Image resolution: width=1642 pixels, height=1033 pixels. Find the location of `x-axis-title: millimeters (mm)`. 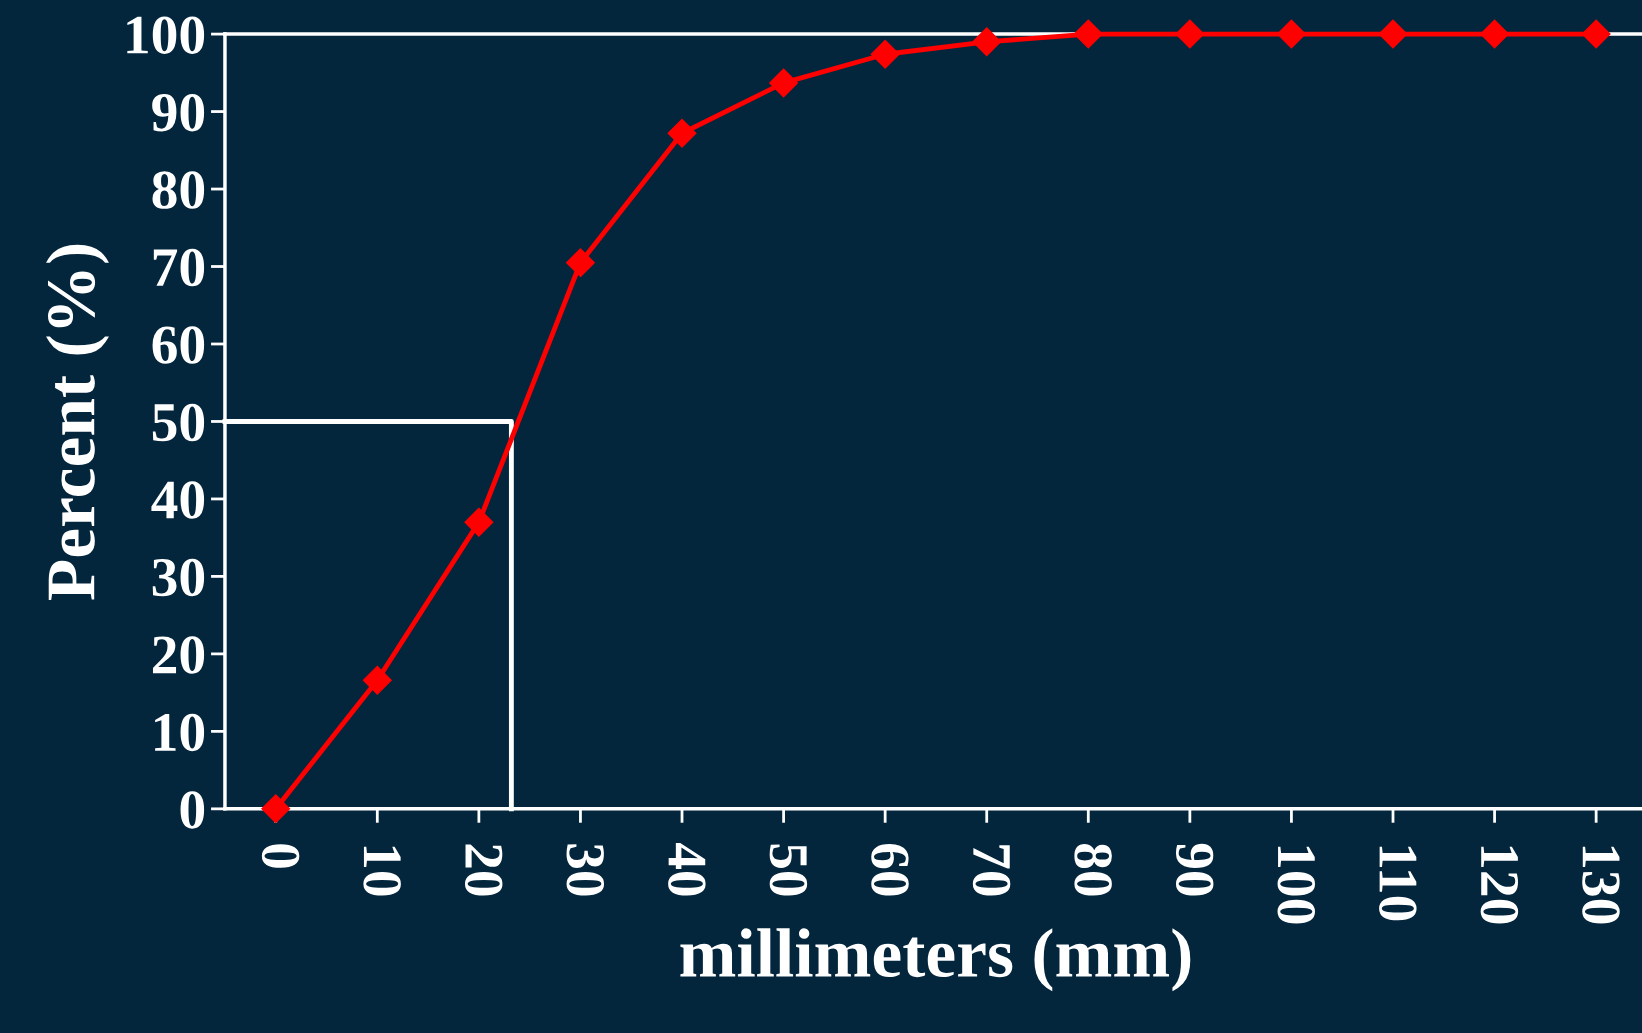

x-axis-title: millimeters (mm) is located at coordinates (935, 960).